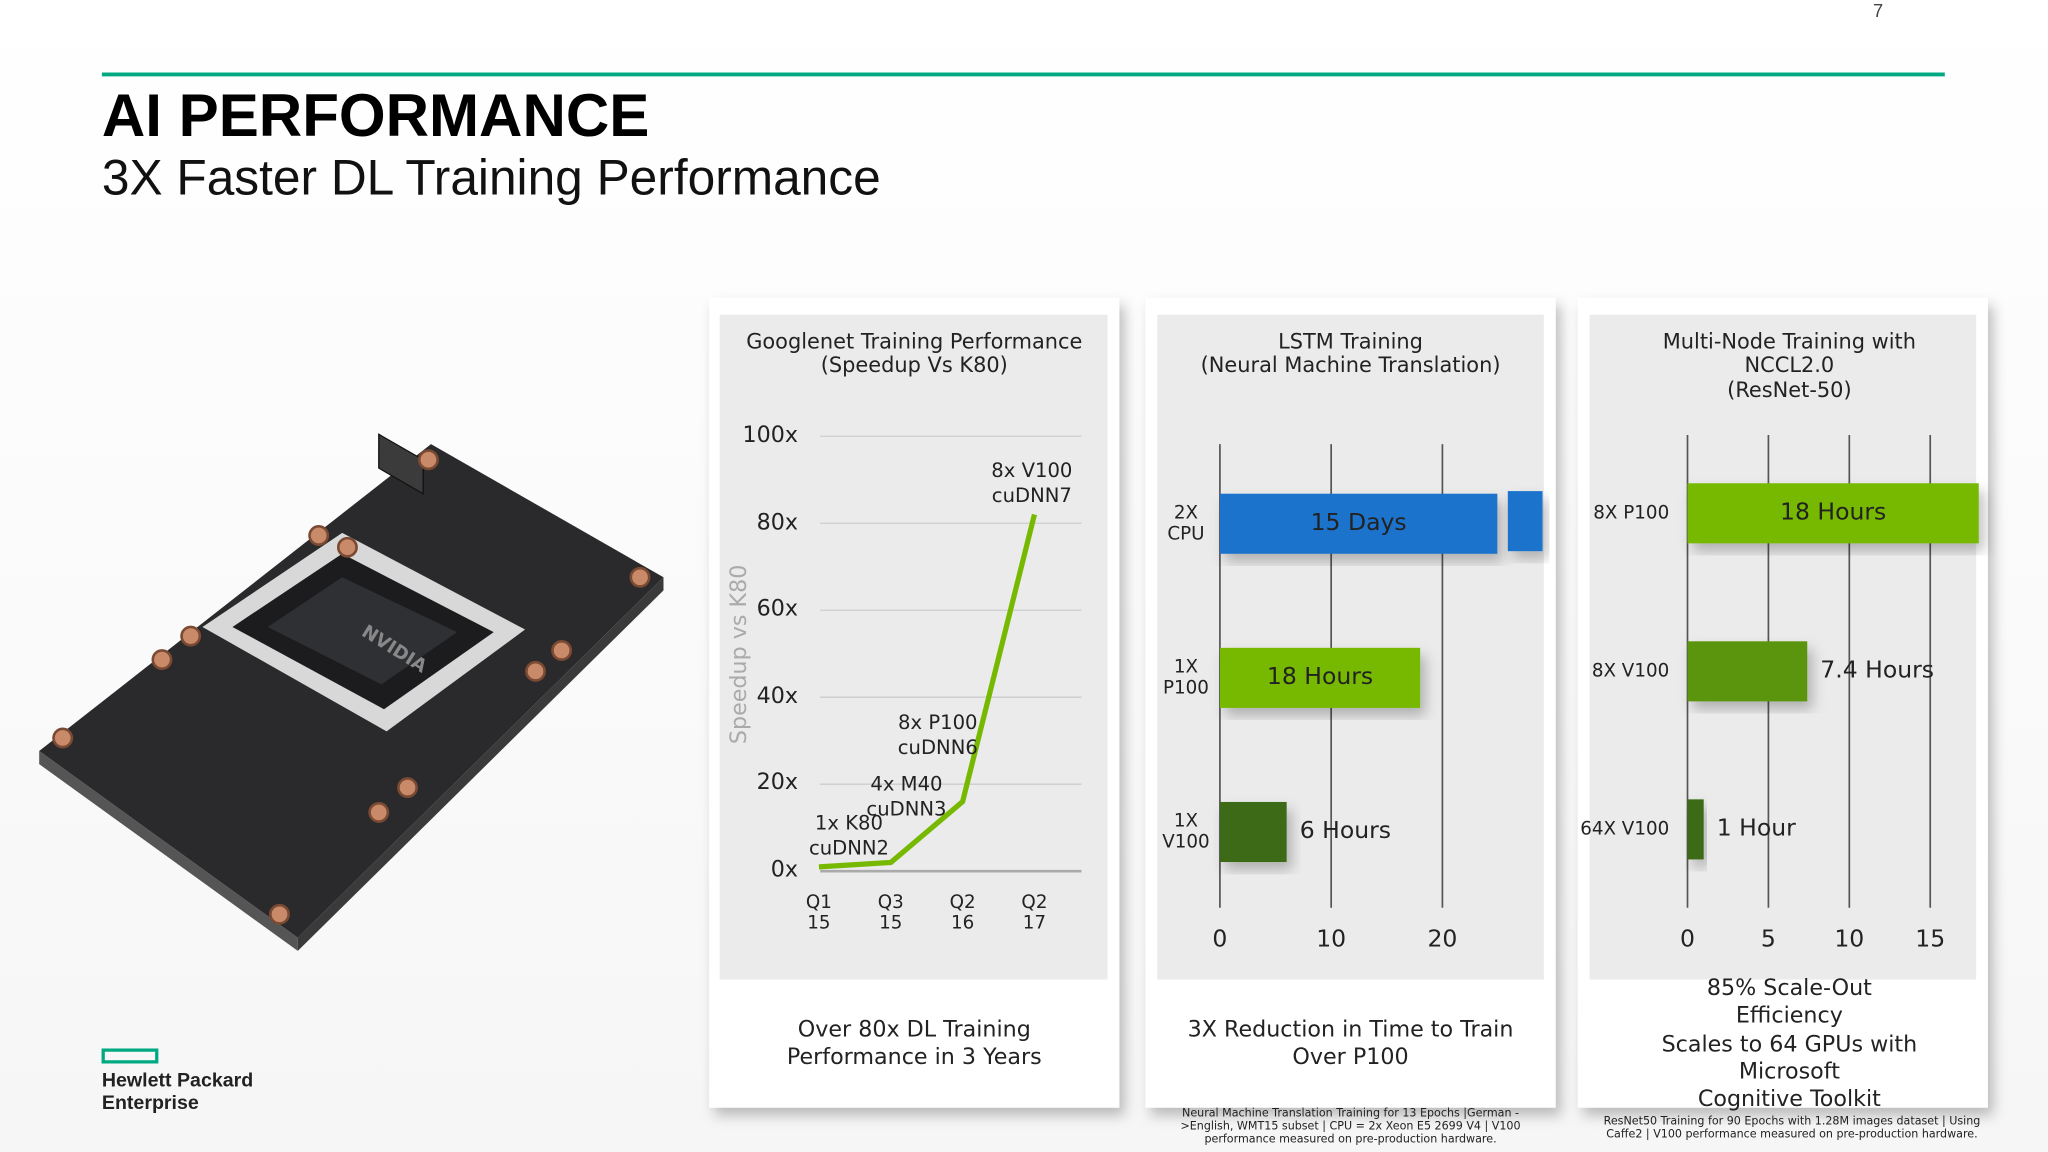  What do you see at coordinates (906, 796) in the screenshot?
I see `point-label: 4x M40 cuDNN3` at bounding box center [906, 796].